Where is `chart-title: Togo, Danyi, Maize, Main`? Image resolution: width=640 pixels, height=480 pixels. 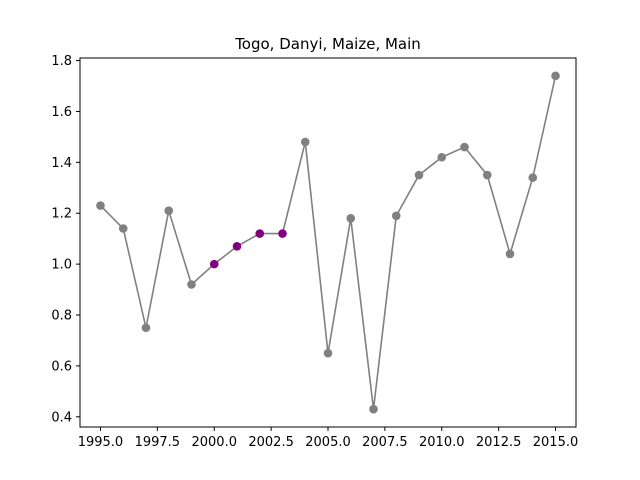
chart-title: Togo, Danyi, Maize, Main is located at coordinates (327, 44).